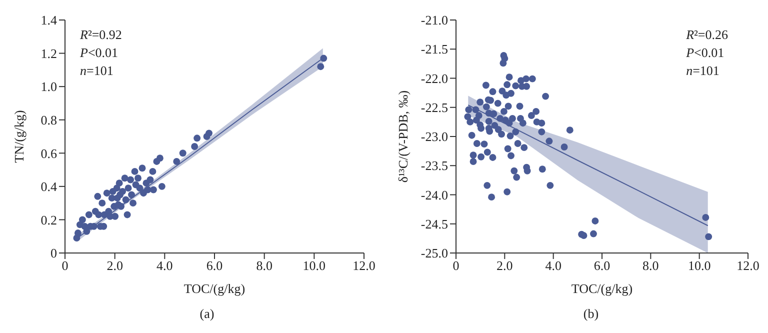  What do you see at coordinates (434, 224) in the screenshot?
I see `y-tick-label: -24.5` at bounding box center [434, 224].